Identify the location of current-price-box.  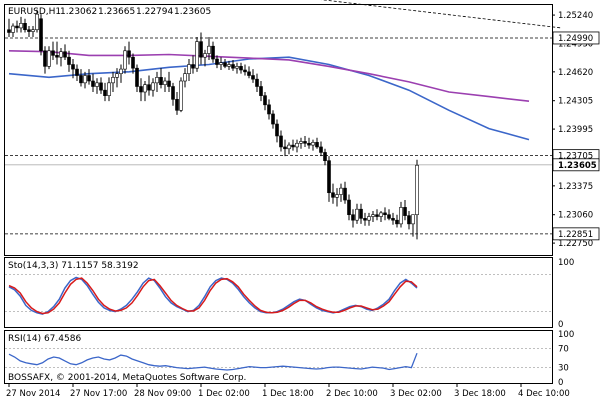
(576, 165).